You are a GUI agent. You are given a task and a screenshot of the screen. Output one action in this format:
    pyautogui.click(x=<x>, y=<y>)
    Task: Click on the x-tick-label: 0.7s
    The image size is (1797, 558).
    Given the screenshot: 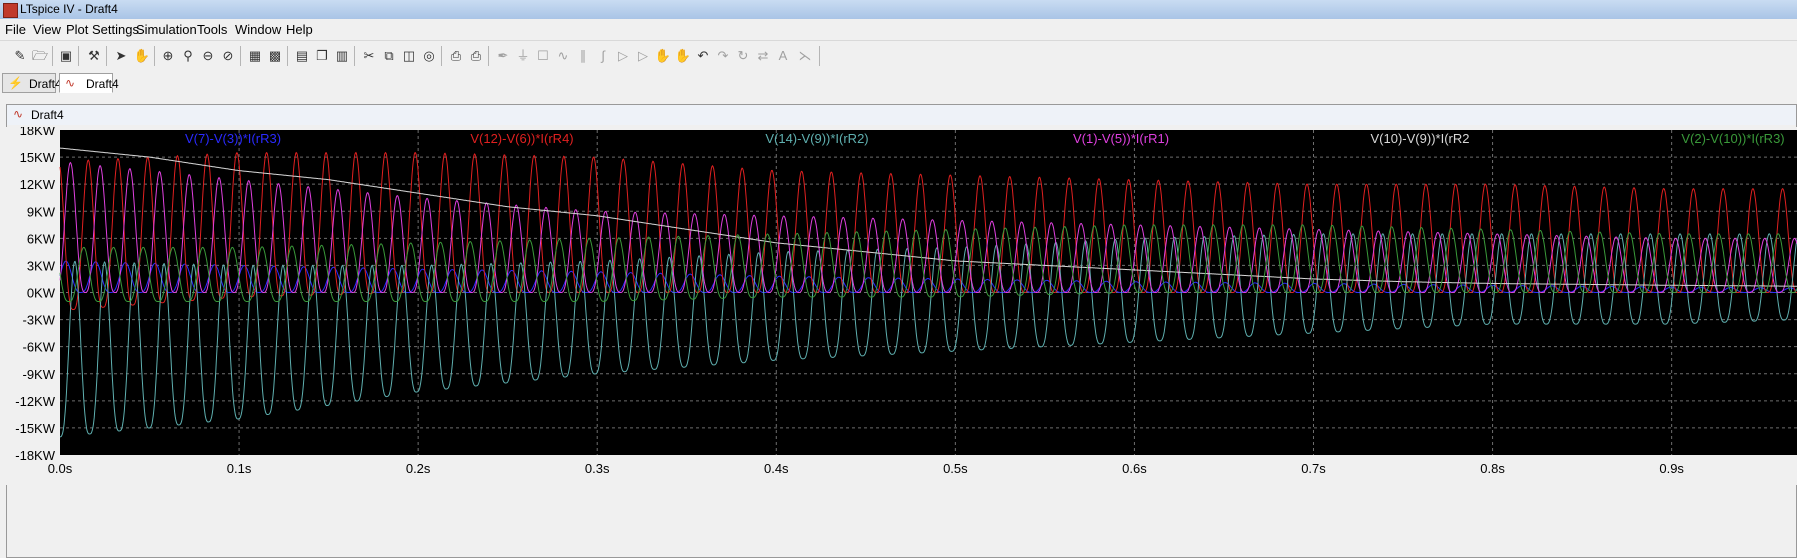 What is the action you would take?
    pyautogui.click(x=1313, y=468)
    